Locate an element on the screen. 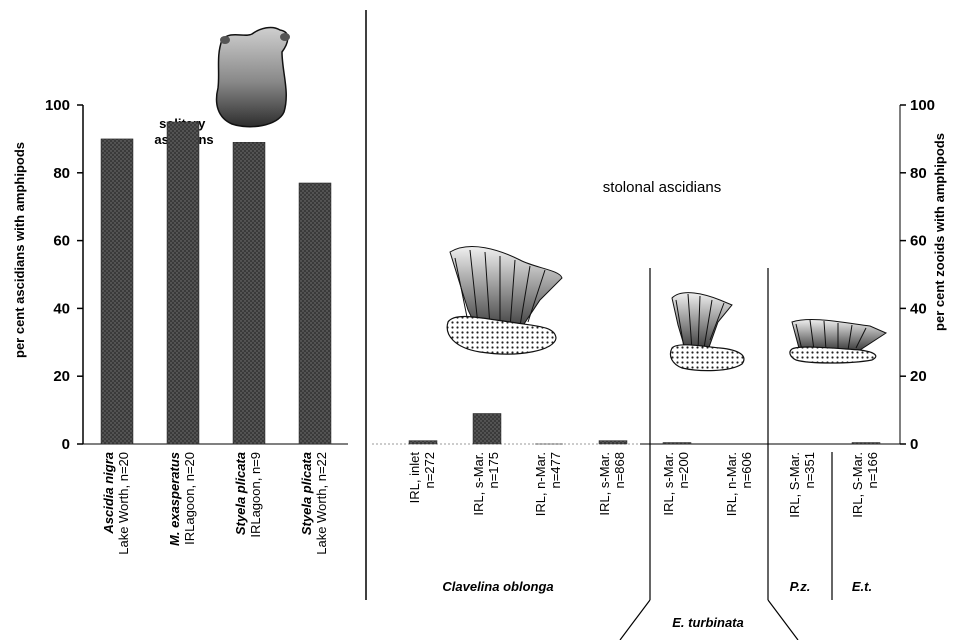  left-tick-label: 0 is located at coordinates (66, 444).